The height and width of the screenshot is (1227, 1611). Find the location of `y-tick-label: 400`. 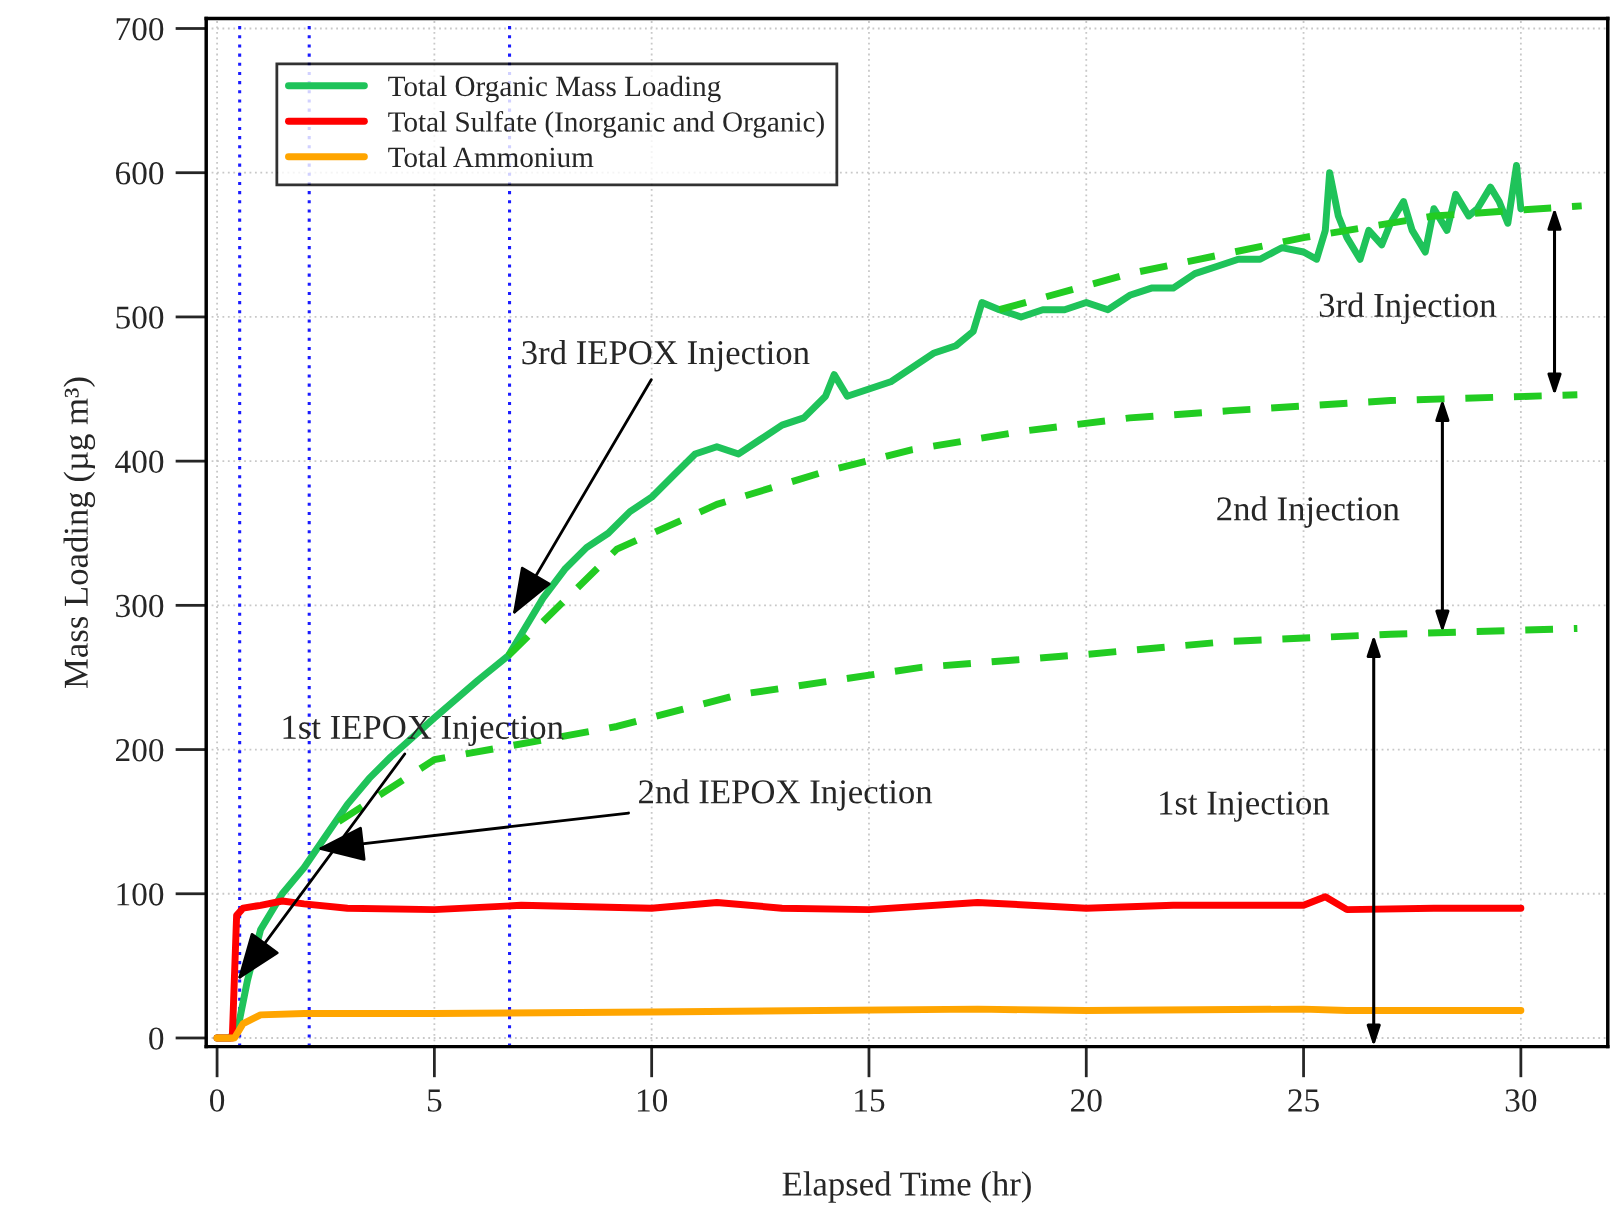

y-tick-label: 400 is located at coordinates (139, 462).